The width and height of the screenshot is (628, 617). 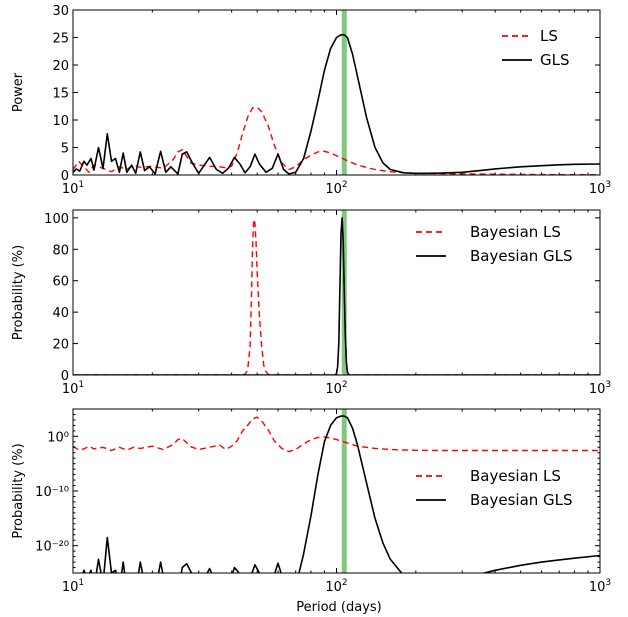 I want to click on y-tick-label: 40, so click(x=60, y=313).